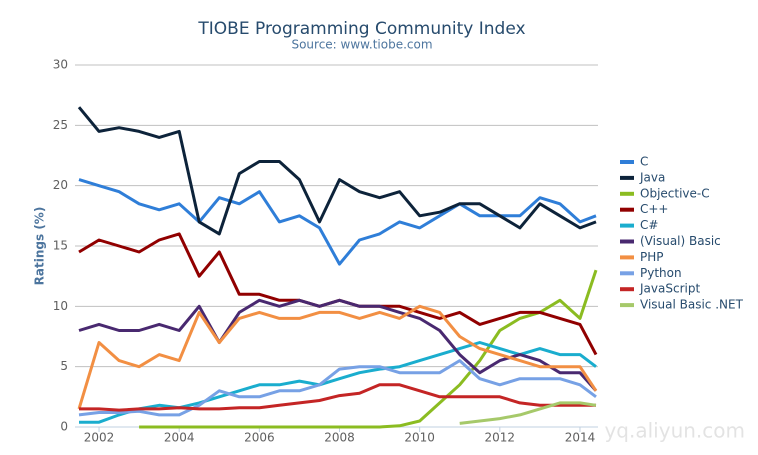 The width and height of the screenshot is (758, 455). What do you see at coordinates (60, 246) in the screenshot?
I see `y-tick-label: 15` at bounding box center [60, 246].